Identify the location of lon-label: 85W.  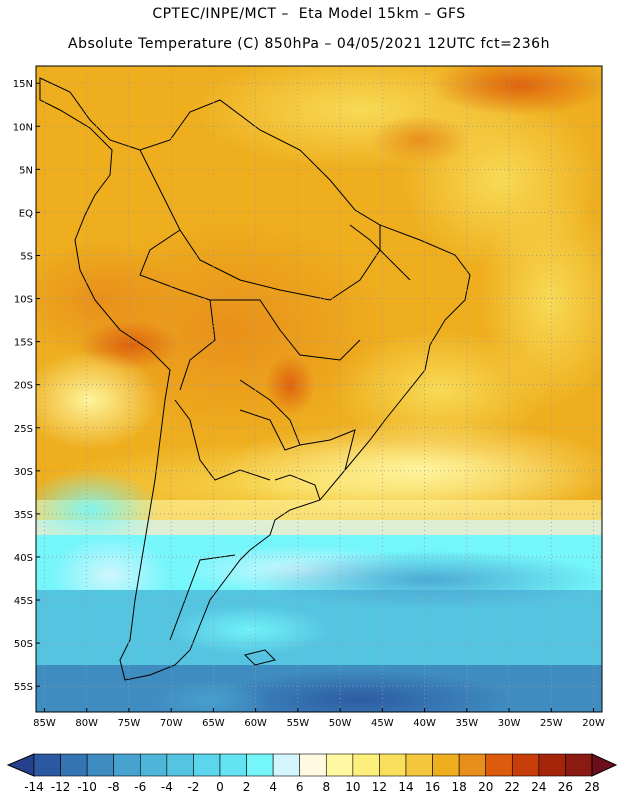
(44, 723).